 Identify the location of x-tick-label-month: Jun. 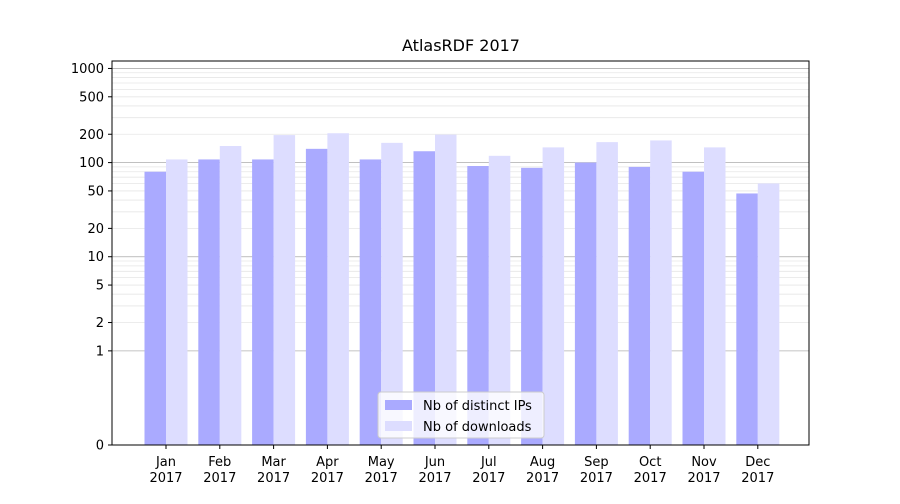
(434, 462).